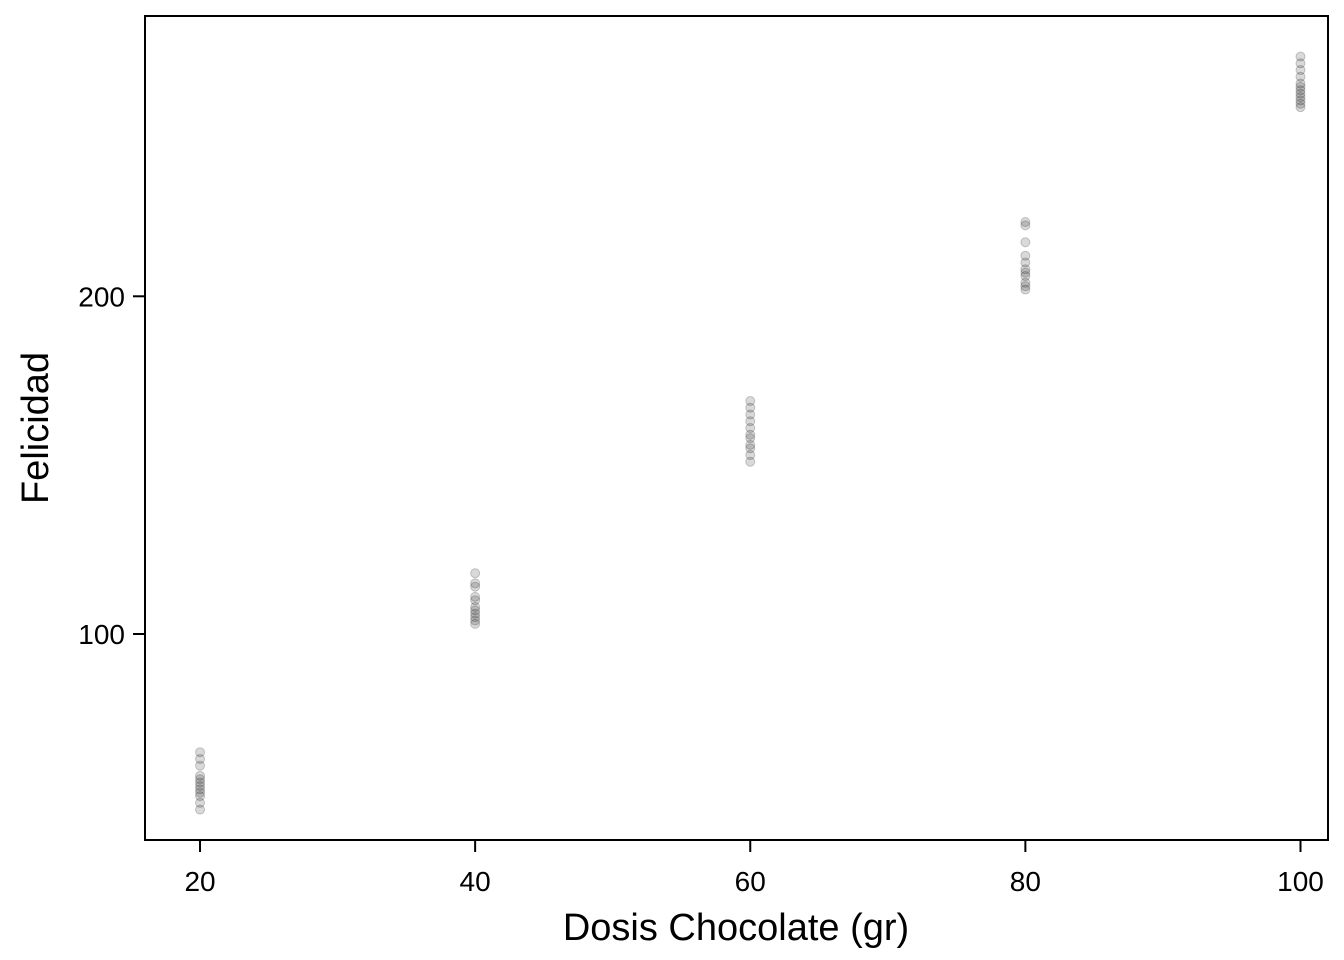  What do you see at coordinates (199, 881) in the screenshot?
I see `x-tick-label: 20` at bounding box center [199, 881].